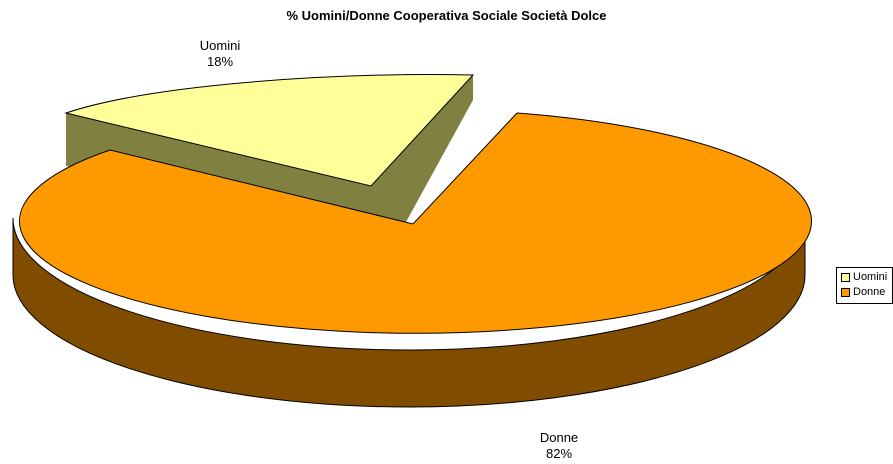 The height and width of the screenshot is (464, 893). I want to click on slice-label-uomini-value: 18%, so click(220, 61).